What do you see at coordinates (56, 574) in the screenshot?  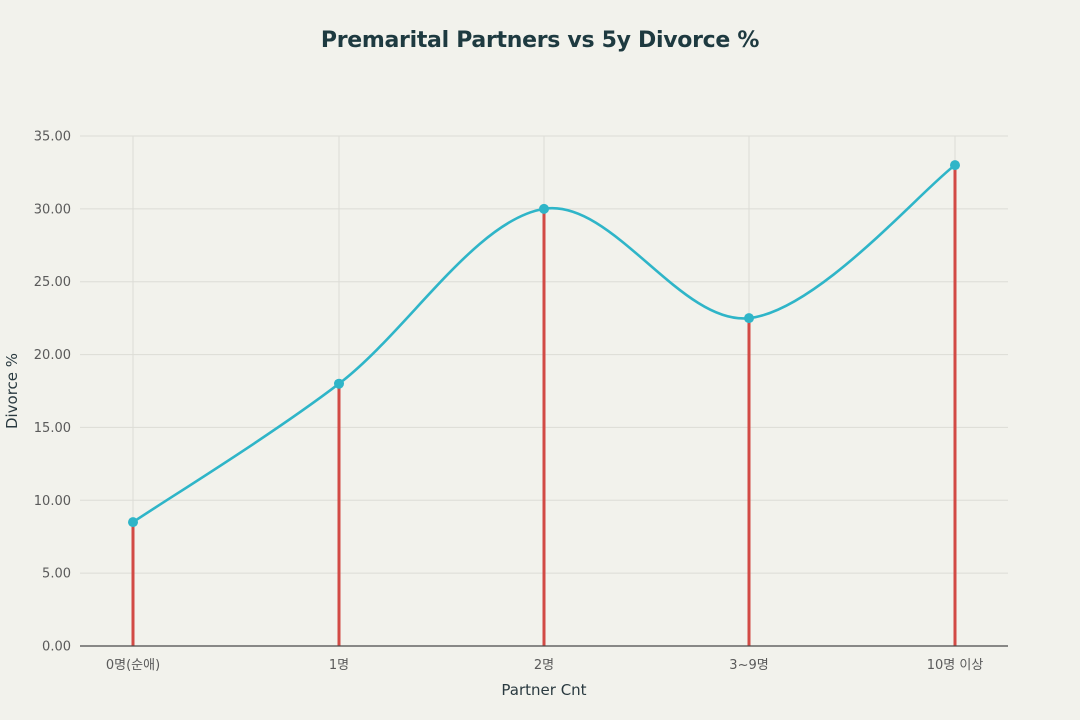 I see `y-tick-label: 5.00` at bounding box center [56, 574].